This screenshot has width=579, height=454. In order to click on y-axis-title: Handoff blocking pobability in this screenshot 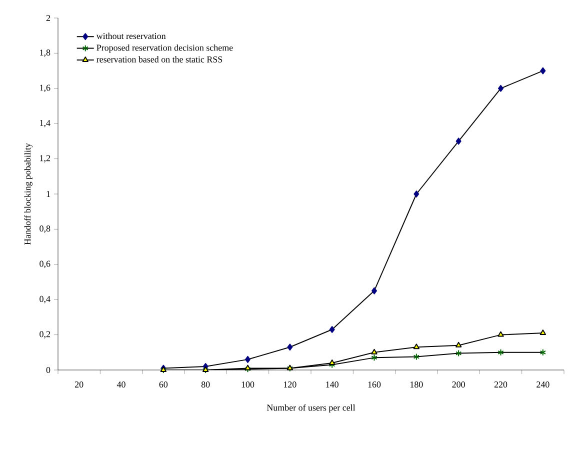, I will do `click(28, 194)`.